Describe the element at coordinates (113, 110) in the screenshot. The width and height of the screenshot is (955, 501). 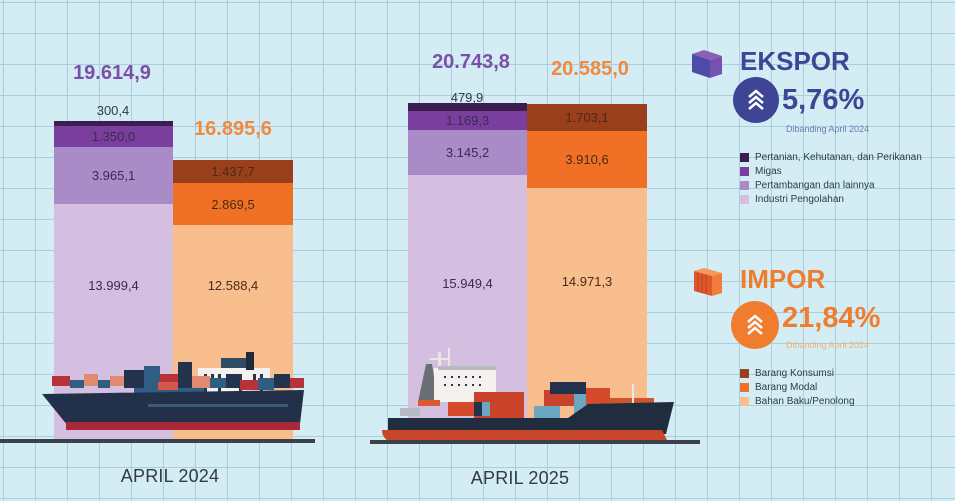
I see `top-segment-label-2024: 300,4` at that location.